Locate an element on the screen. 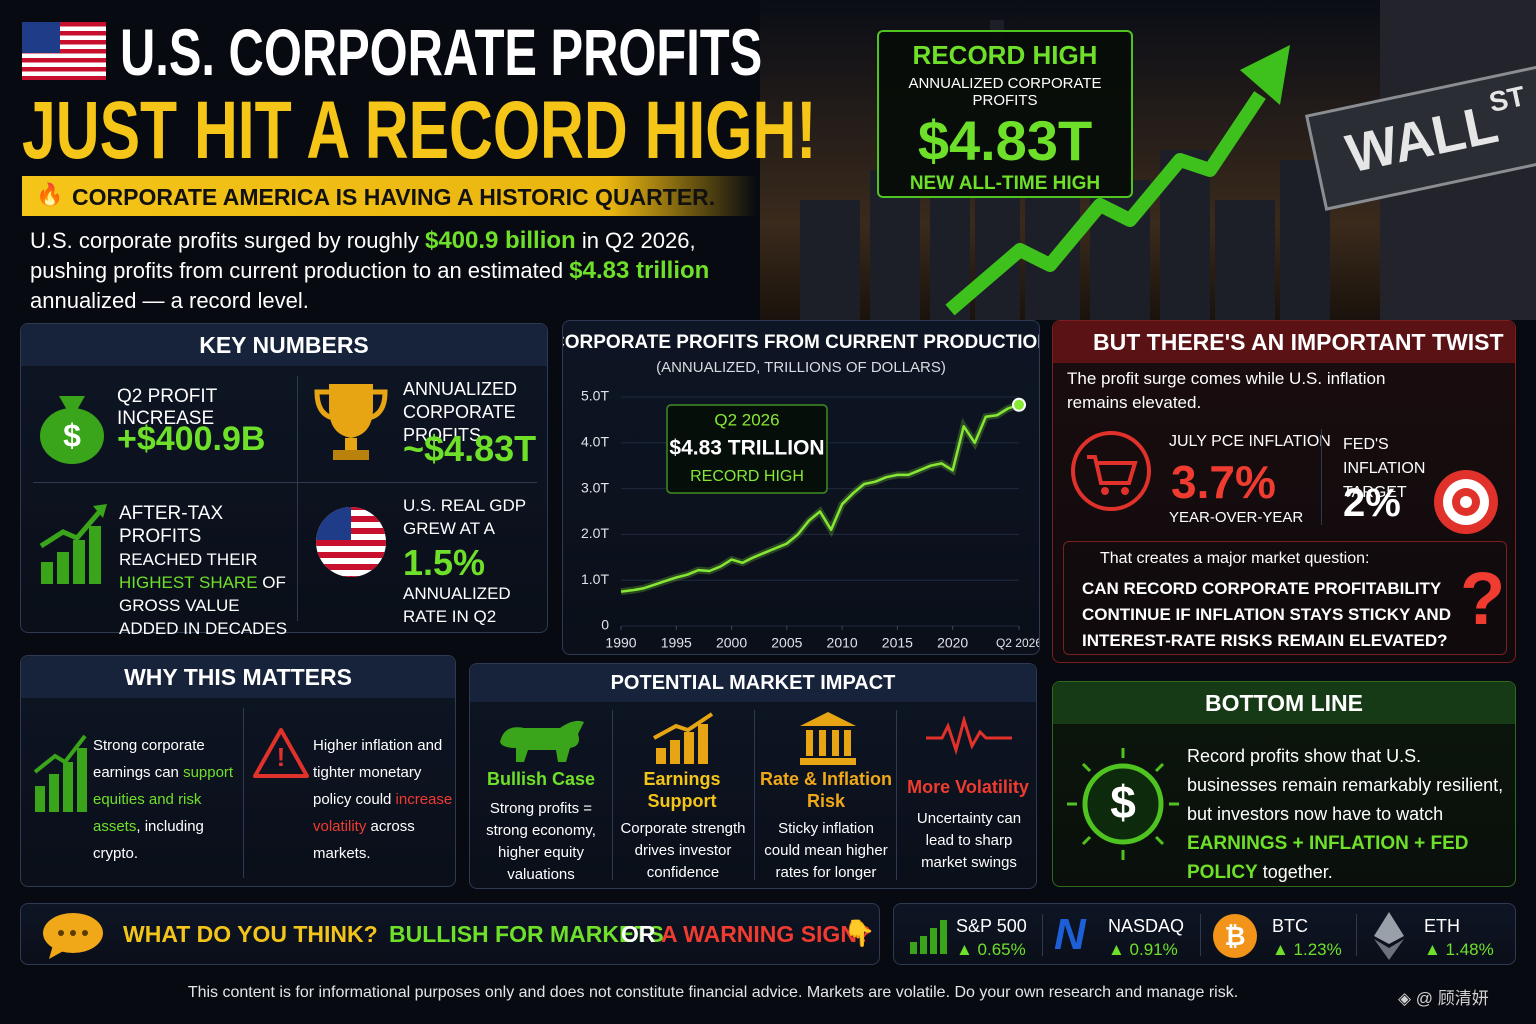 The height and width of the screenshot is (1024, 1536). cta-option: BULLISH FOR MARKETS is located at coordinates (526, 934).